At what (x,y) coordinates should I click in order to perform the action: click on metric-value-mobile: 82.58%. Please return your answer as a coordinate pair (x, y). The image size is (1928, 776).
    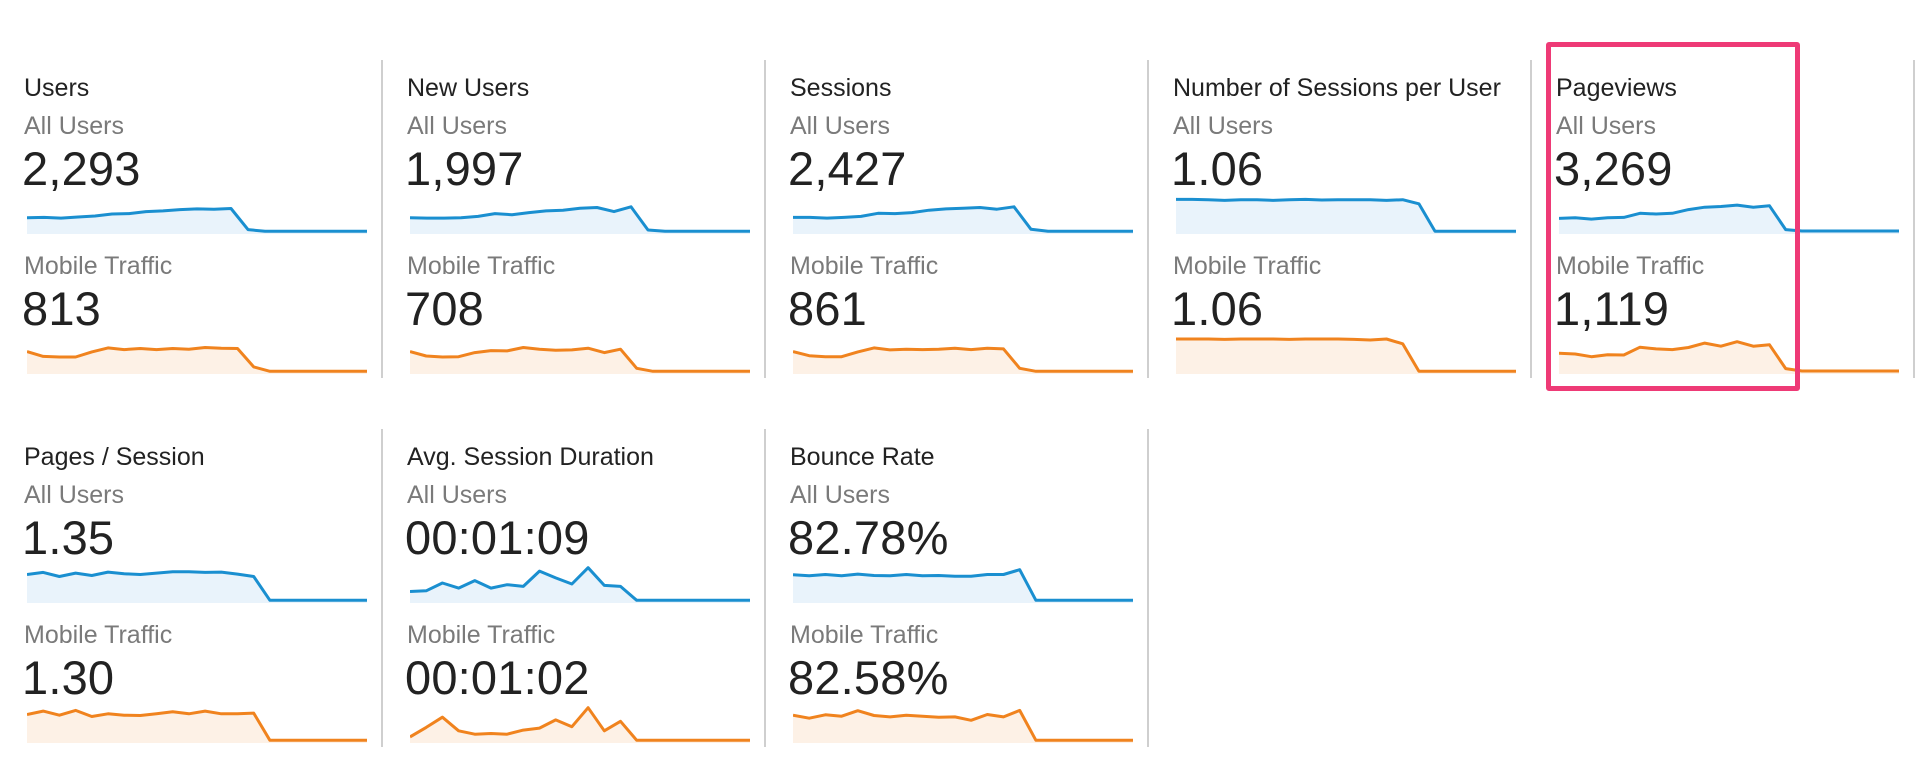
    Looking at the image, I should click on (868, 677).